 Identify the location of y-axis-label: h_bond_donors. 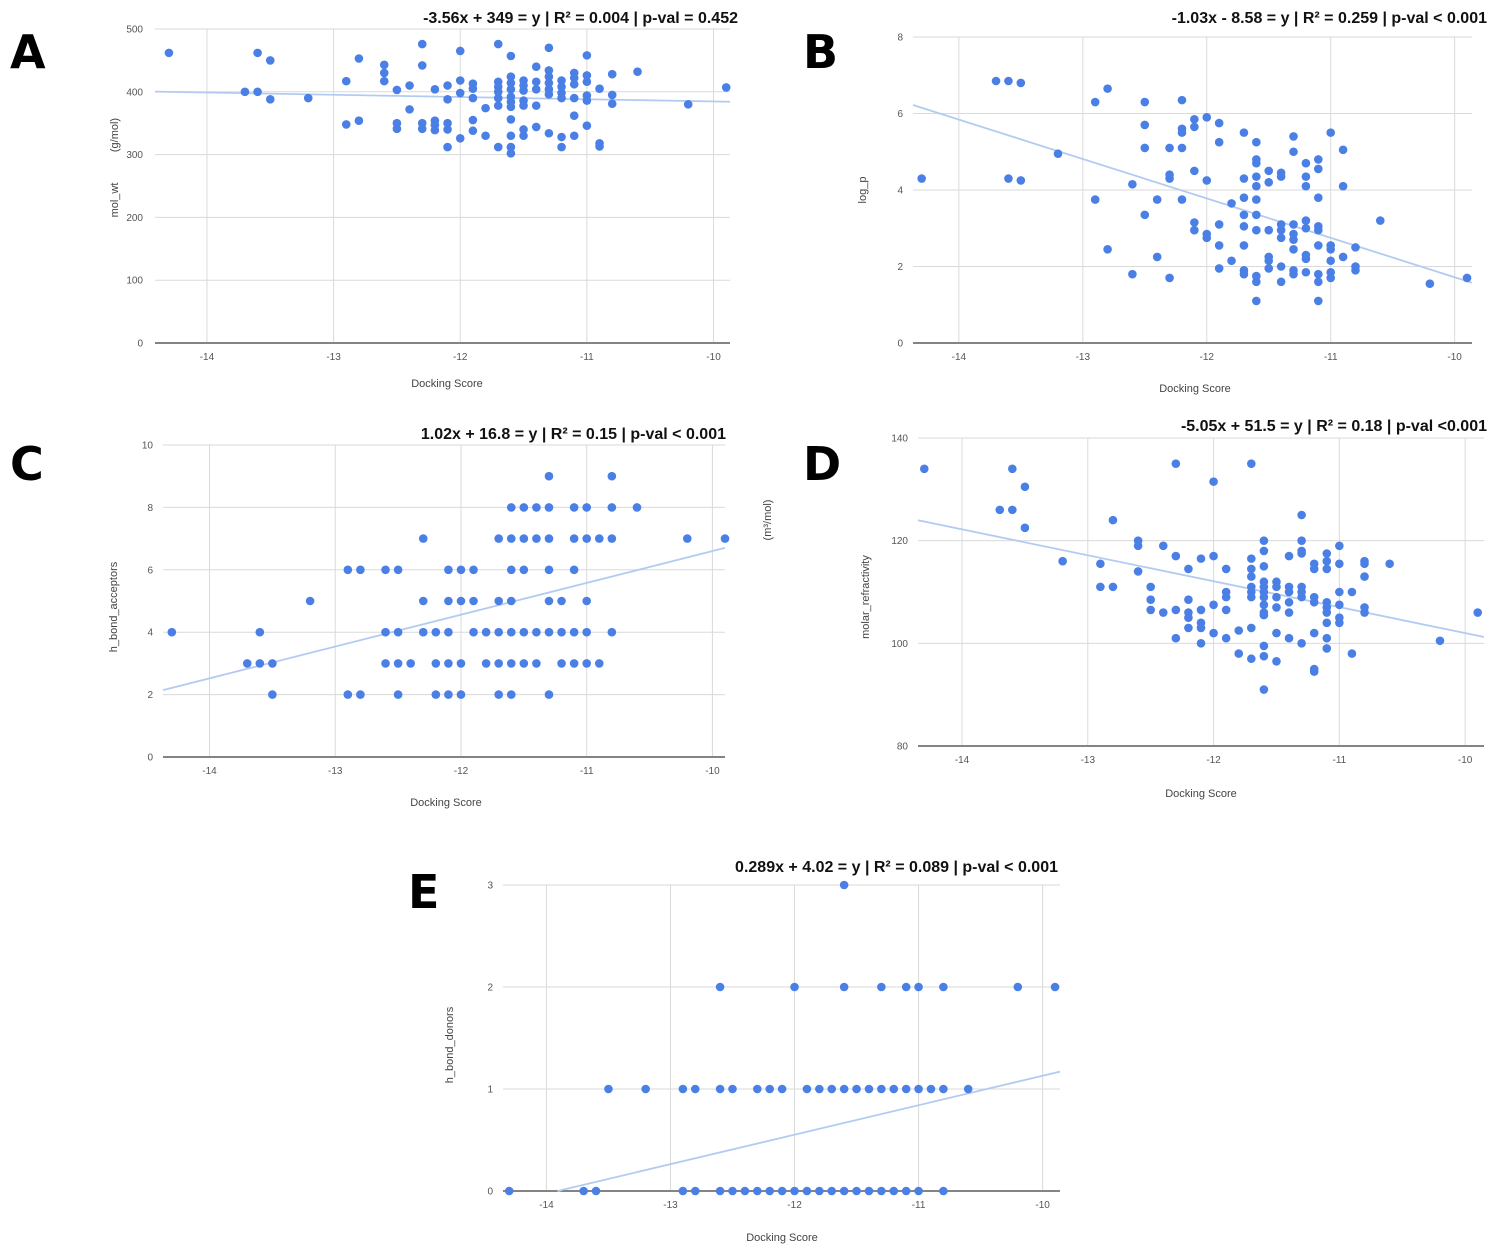
(450, 1044).